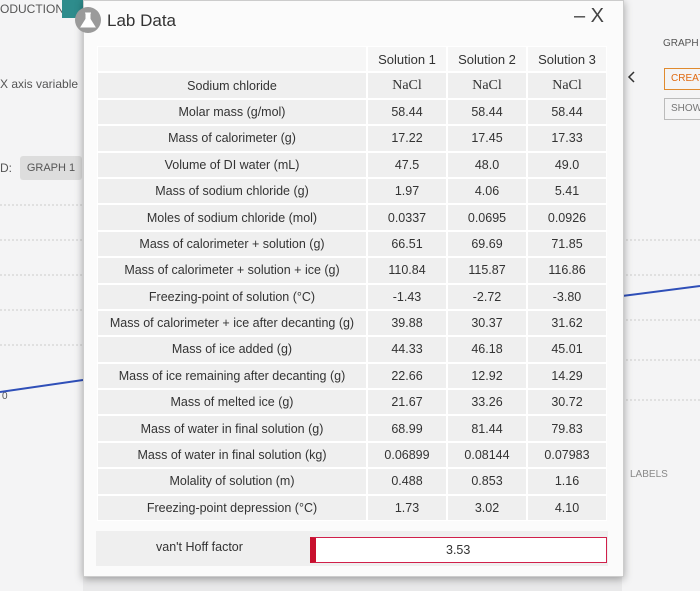  I want to click on row-label: Freezing-point of solution (°C), so click(232, 296).